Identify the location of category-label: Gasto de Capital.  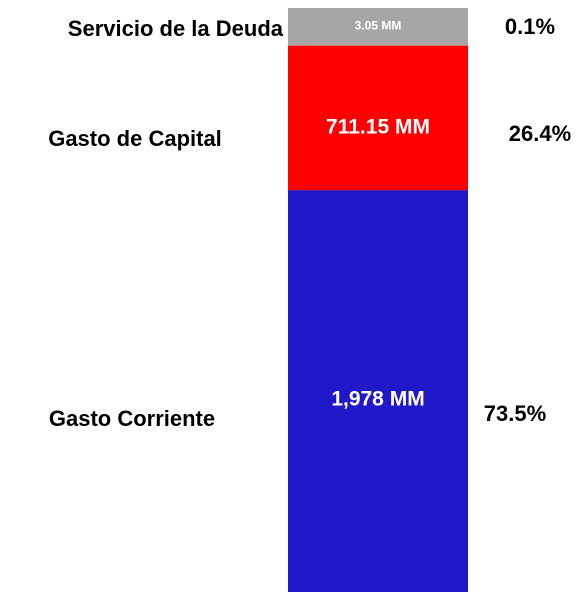
(135, 138).